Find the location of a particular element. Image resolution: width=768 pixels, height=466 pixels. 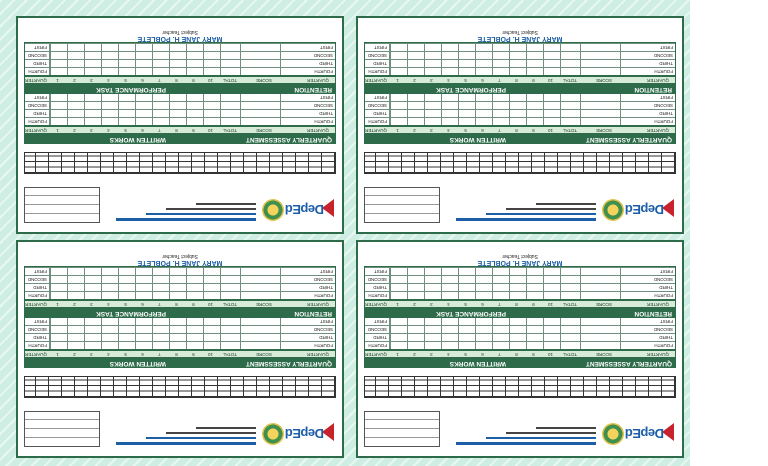

deped-logo: DepEd is located at coordinates (309, 208).